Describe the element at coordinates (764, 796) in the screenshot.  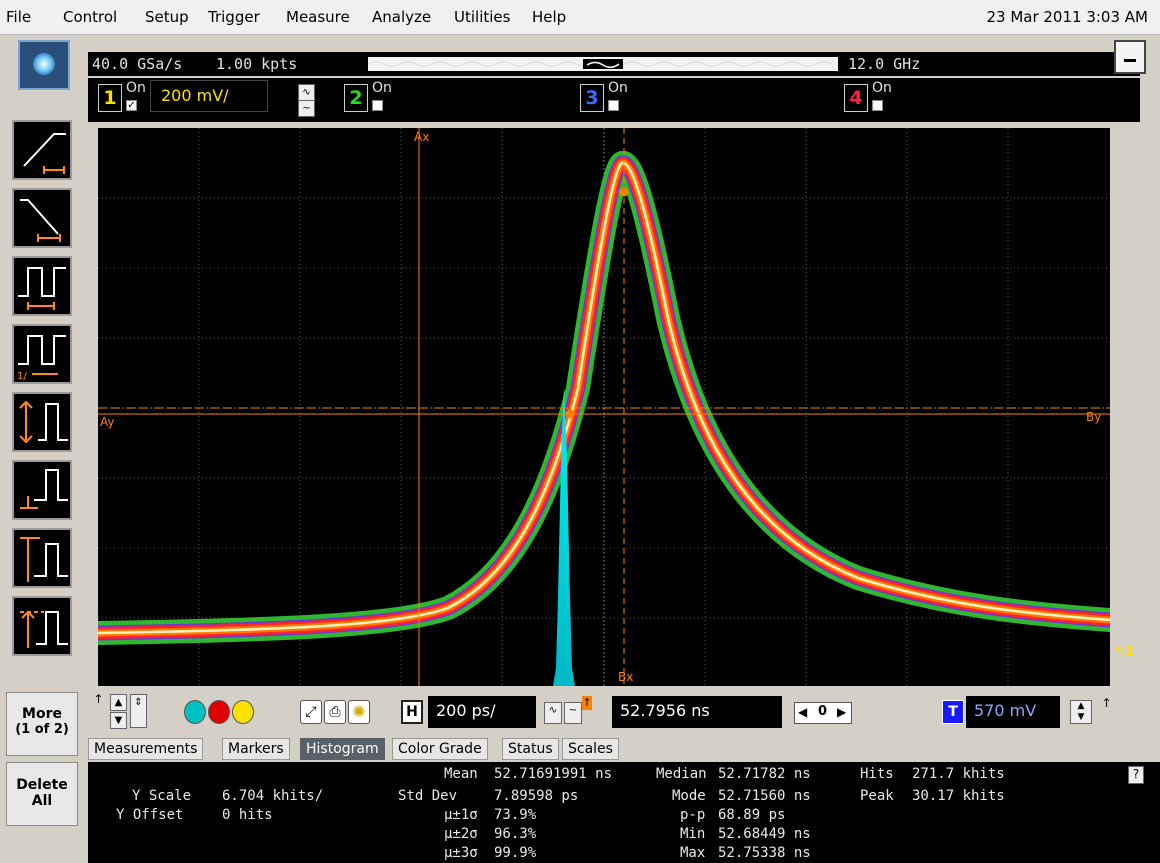
I see `mode-value: 52.71560 ns` at that location.